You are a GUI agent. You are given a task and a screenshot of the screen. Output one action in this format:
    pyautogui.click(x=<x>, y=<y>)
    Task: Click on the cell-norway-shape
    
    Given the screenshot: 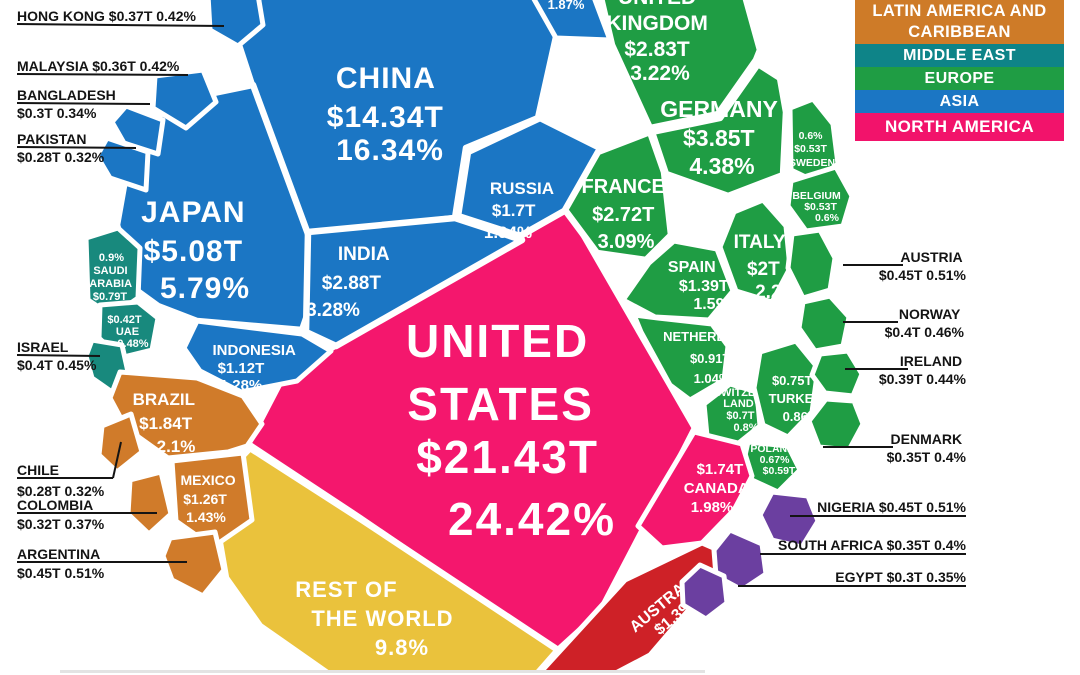 What is the action you would take?
    pyautogui.click(x=824, y=323)
    